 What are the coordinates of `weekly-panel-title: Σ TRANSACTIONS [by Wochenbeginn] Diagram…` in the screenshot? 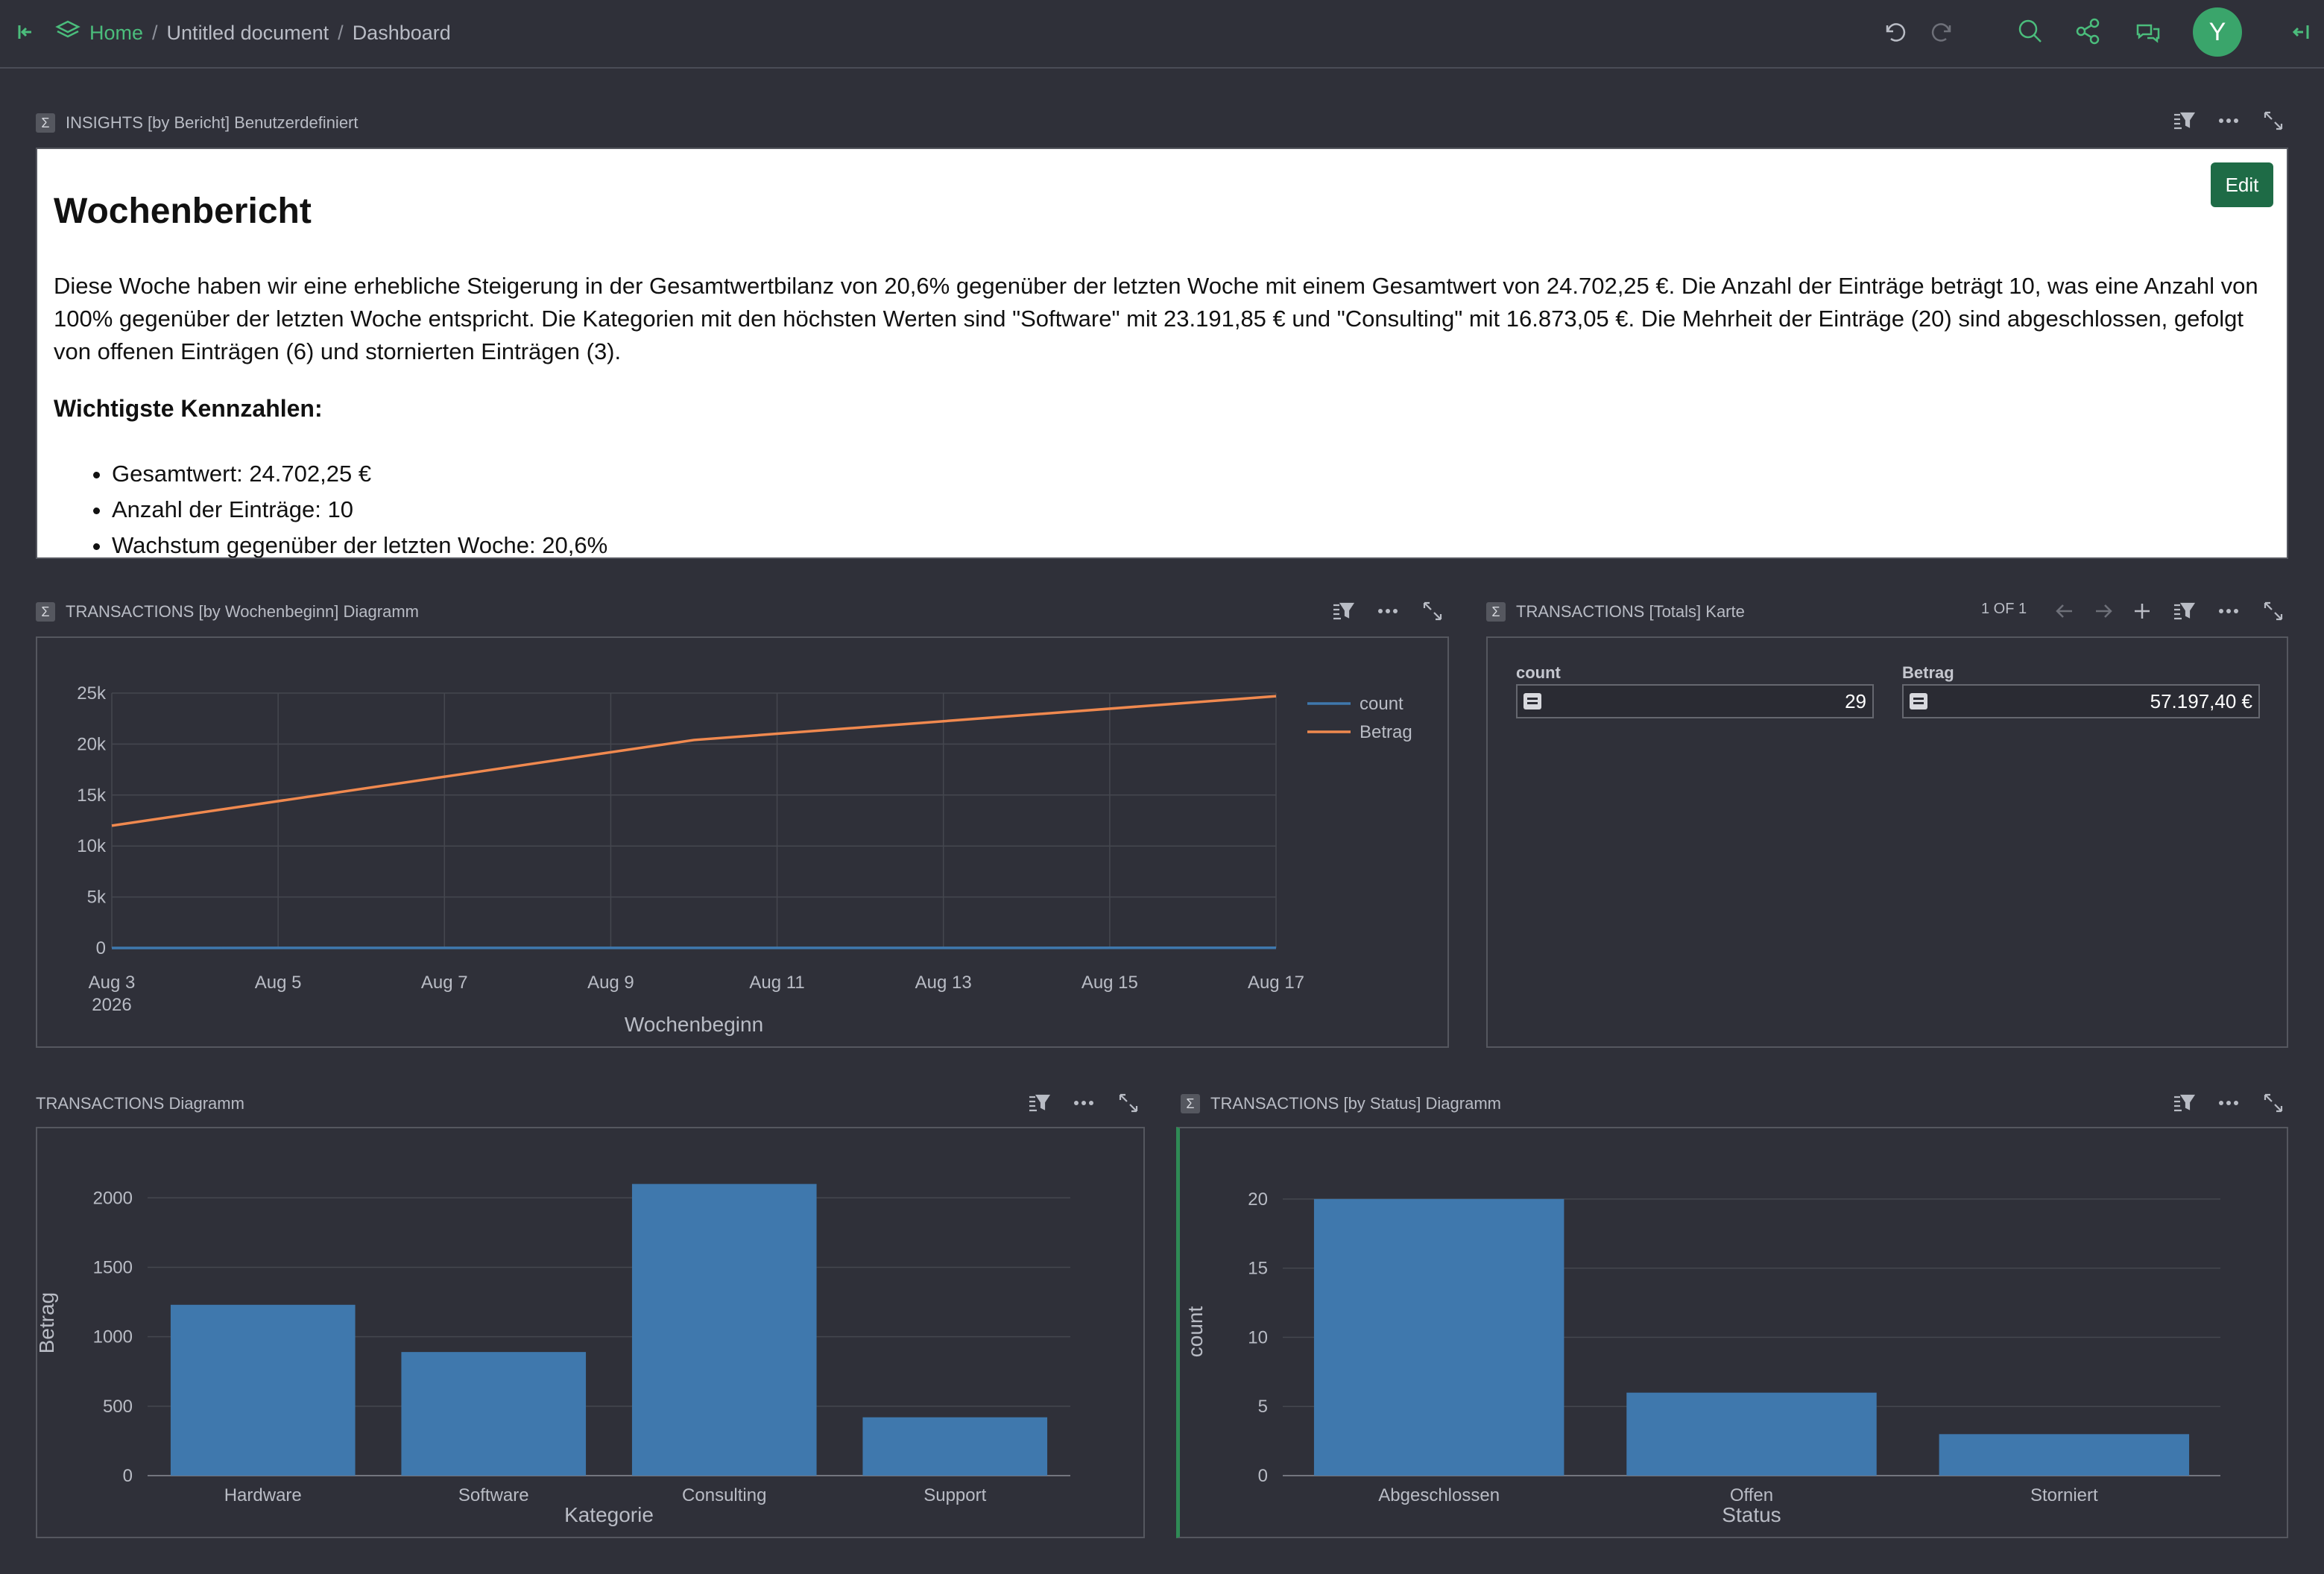 It's located at (227, 612).